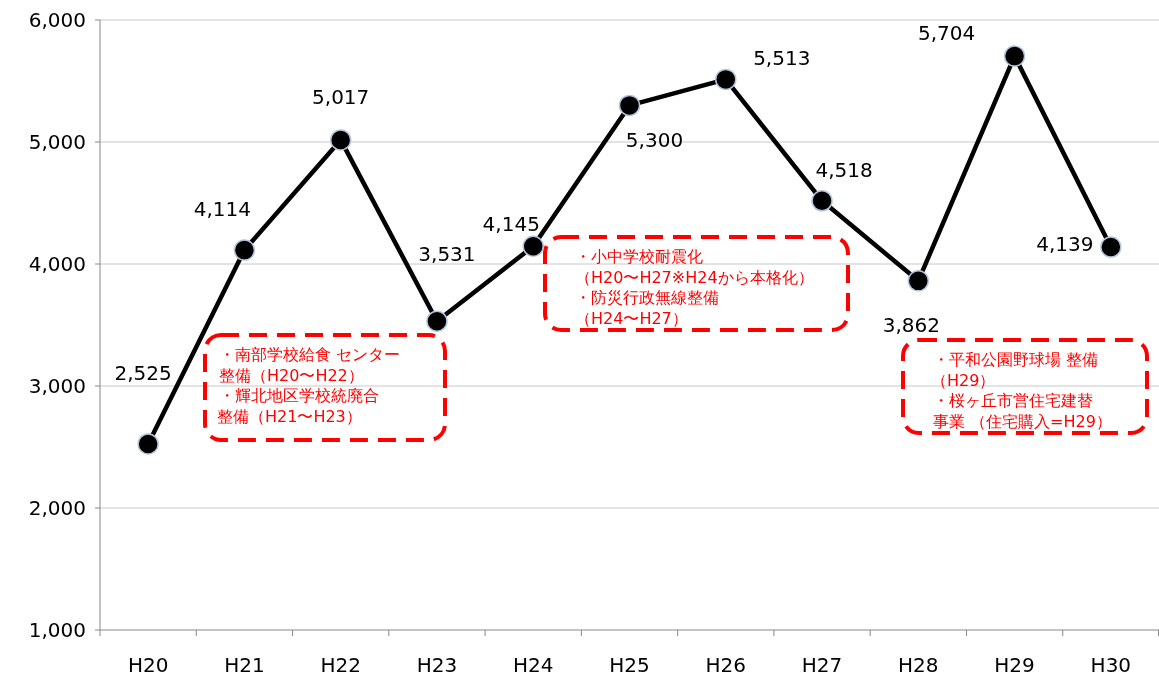 Image resolution: width=1159 pixels, height=677 pixels. What do you see at coordinates (244, 665) in the screenshot?
I see `x-tick-label: H21` at bounding box center [244, 665].